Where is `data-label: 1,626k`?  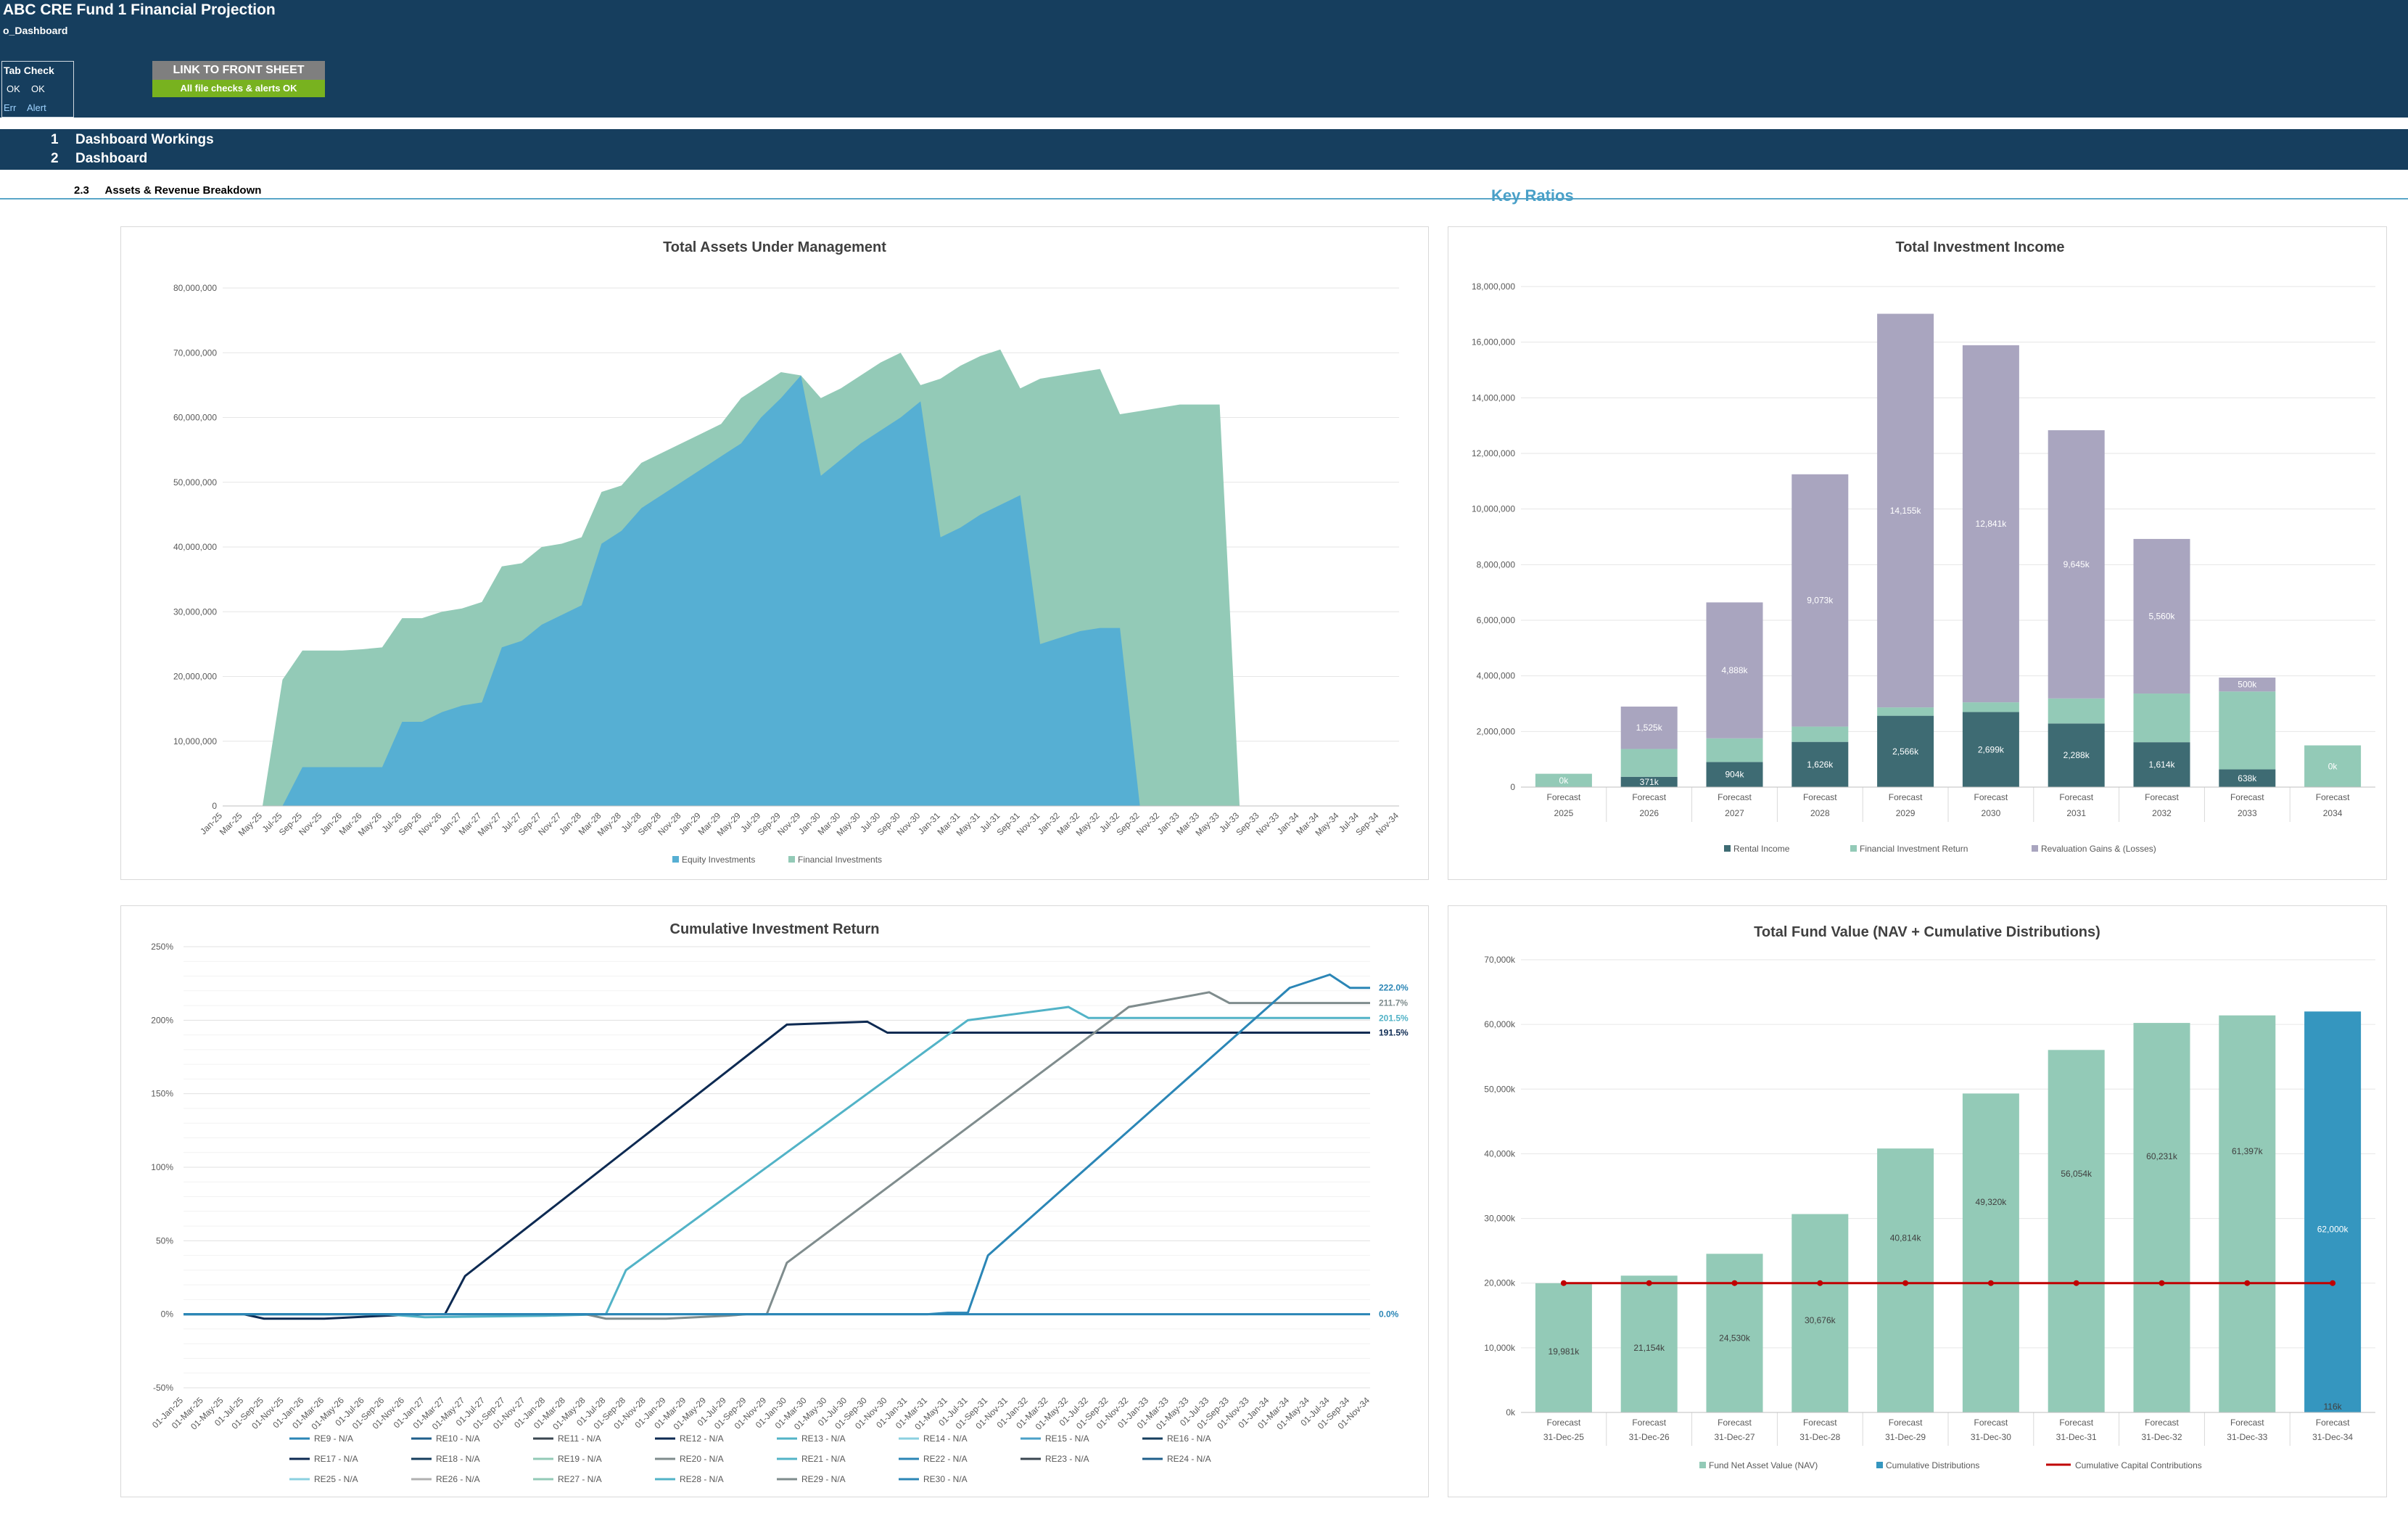
data-label: 1,626k is located at coordinates (1820, 765).